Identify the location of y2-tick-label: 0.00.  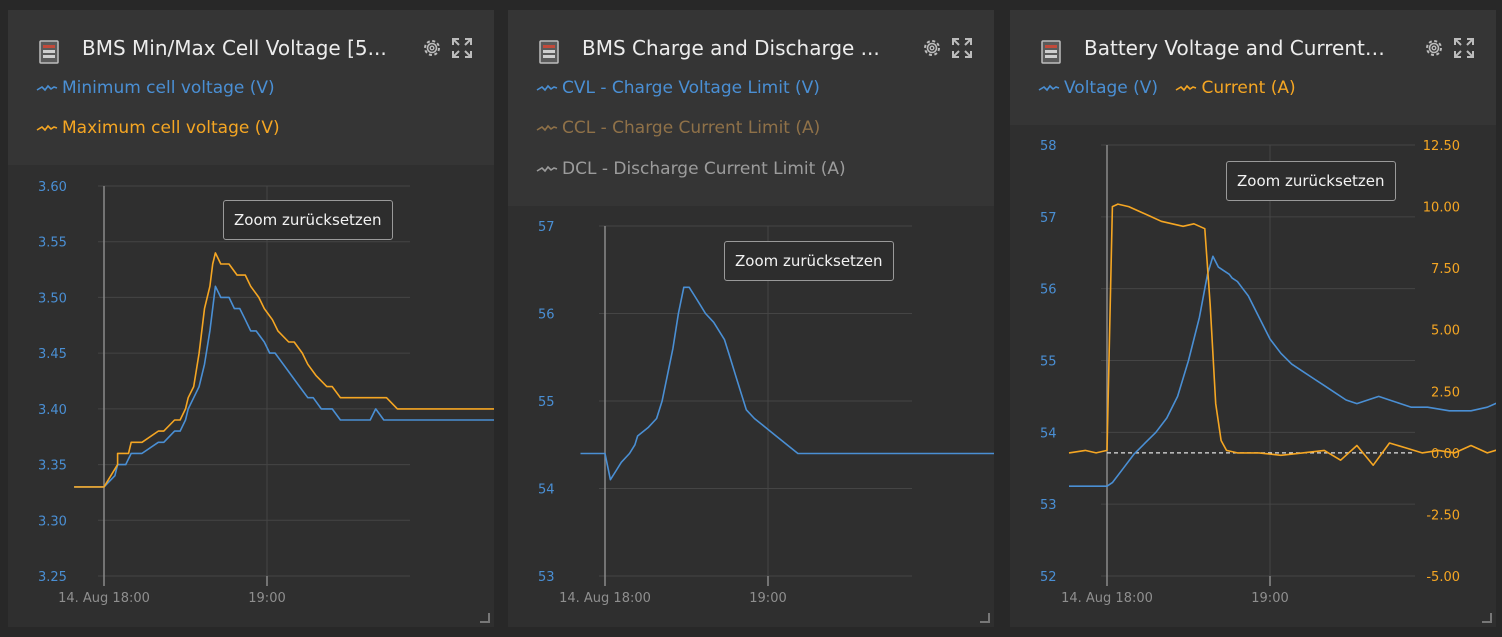
(1445, 454).